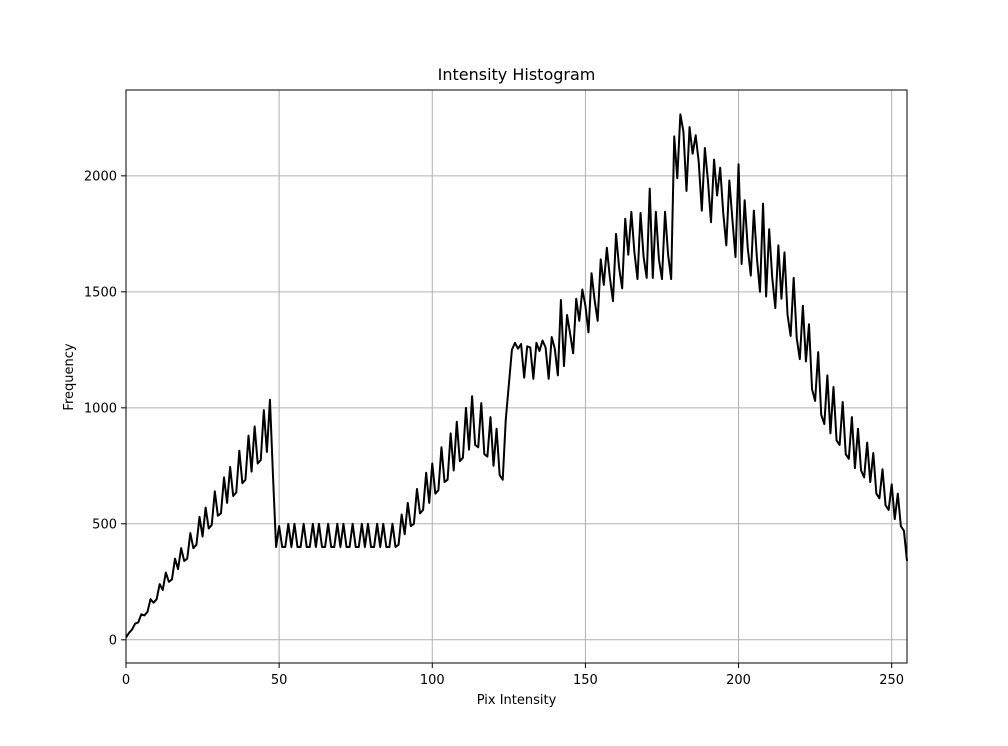 This screenshot has height=746, width=1008. What do you see at coordinates (517, 700) in the screenshot?
I see `x-axis-label: Pix Intensity` at bounding box center [517, 700].